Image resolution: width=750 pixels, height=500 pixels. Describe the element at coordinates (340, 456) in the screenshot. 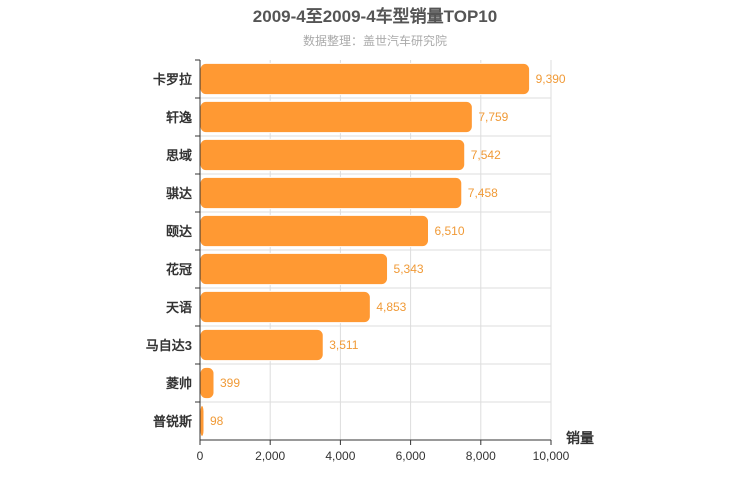

I see `x-tick-label: 4,000` at that location.